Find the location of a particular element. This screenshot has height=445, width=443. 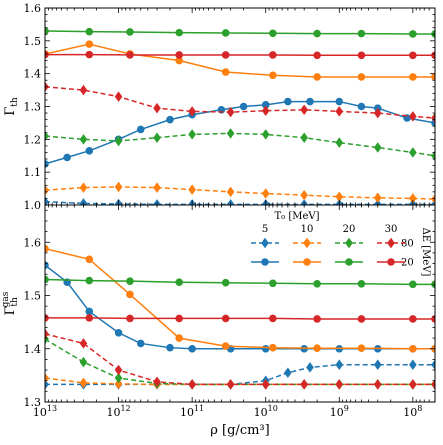

bottom-panel-xtick-label-exp: 8 is located at coordinates (419, 408).